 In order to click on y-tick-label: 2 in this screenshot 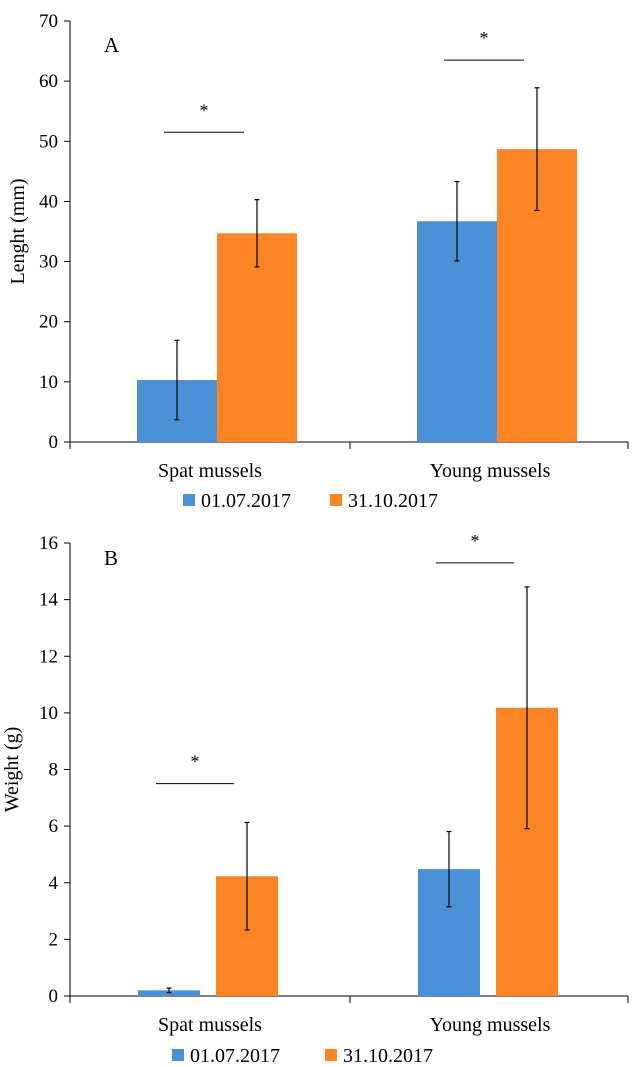, I will do `click(54, 939)`.